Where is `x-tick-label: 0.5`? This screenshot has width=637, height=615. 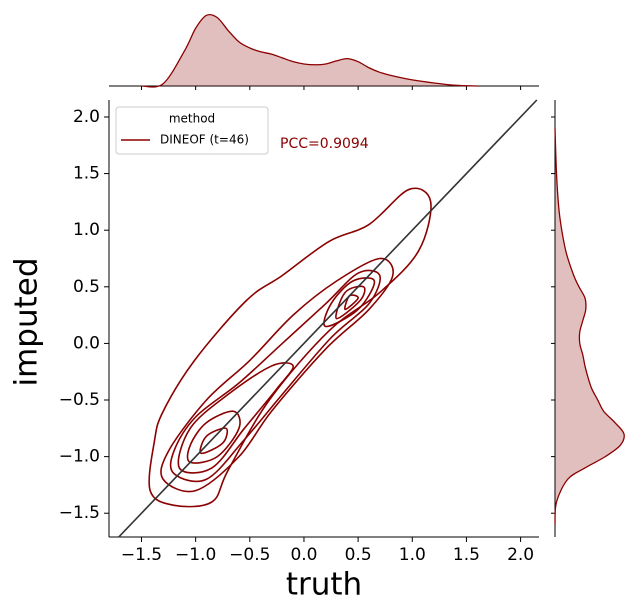
x-tick-label: 0.5 is located at coordinates (358, 555).